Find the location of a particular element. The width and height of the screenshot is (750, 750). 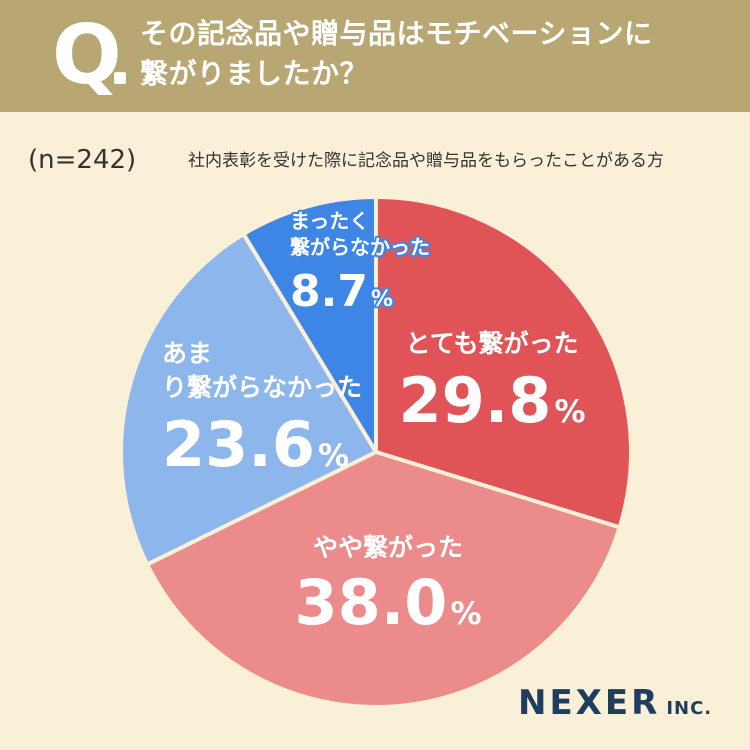

respondent-description: 社内表彰を受けた際に記念品や贈与品をもらったことがある方 is located at coordinates (426, 161).